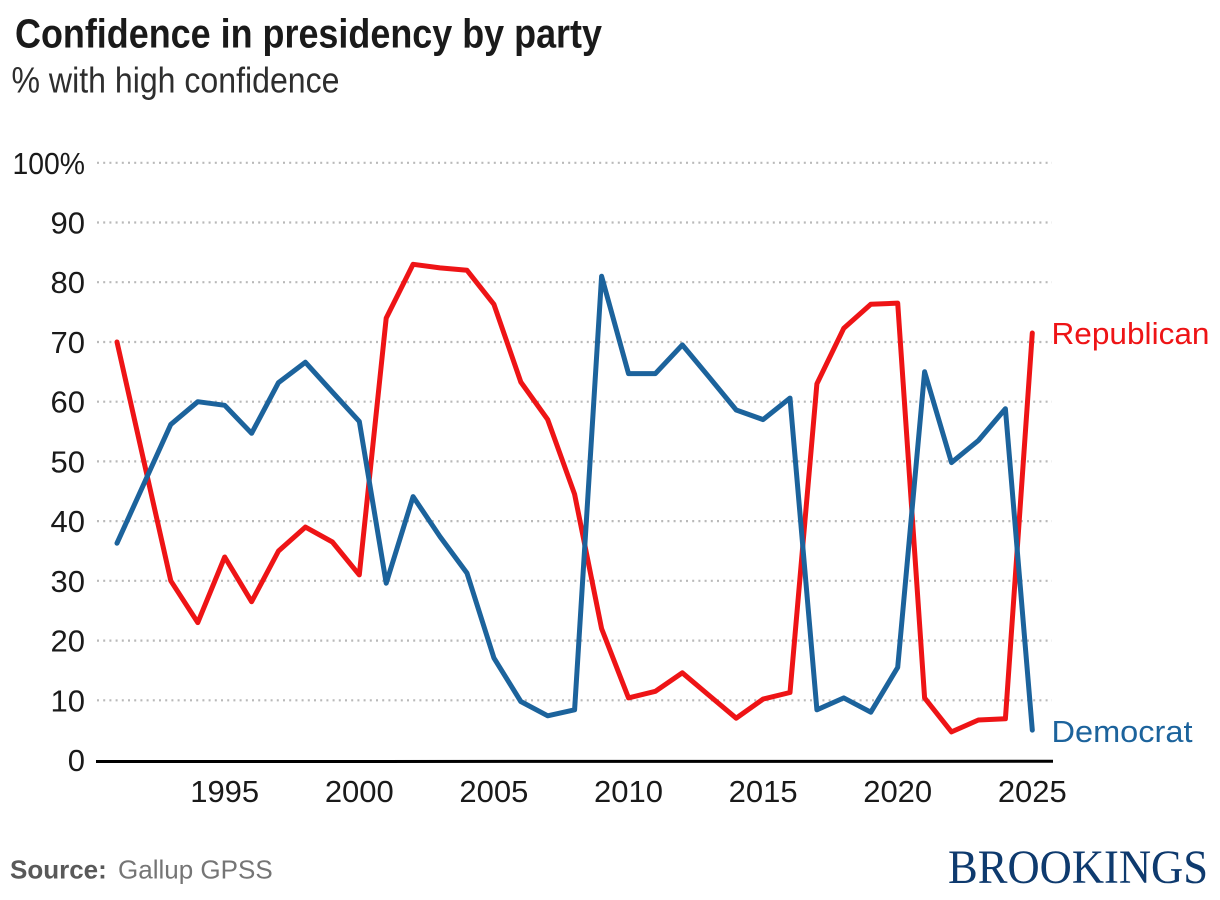 The width and height of the screenshot is (1220, 900). Describe the element at coordinates (1032, 791) in the screenshot. I see `svg-text: 2025` at that location.